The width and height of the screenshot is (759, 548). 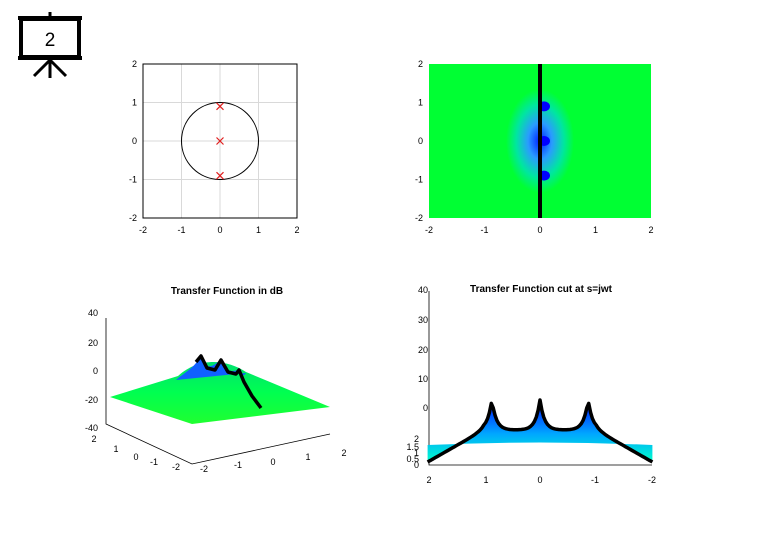 I want to click on projector-screen-icon, so click(x=50, y=45).